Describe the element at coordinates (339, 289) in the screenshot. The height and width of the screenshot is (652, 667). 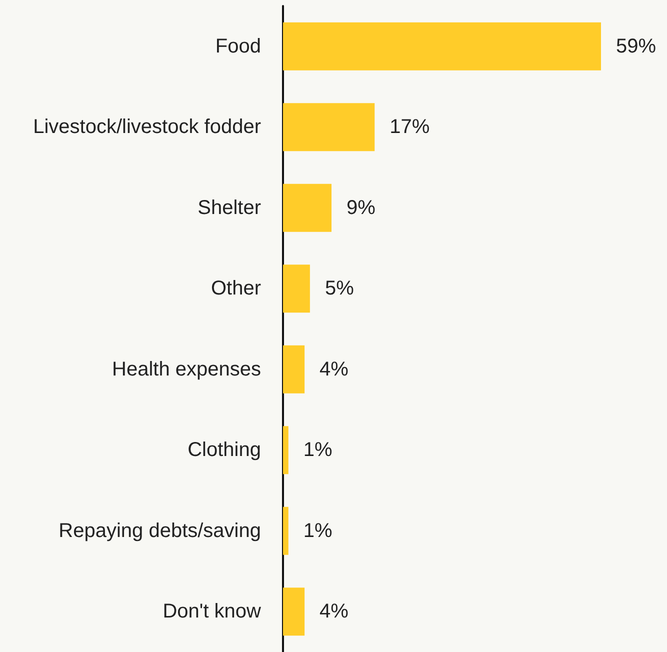
I see `data-label: 5%` at that location.